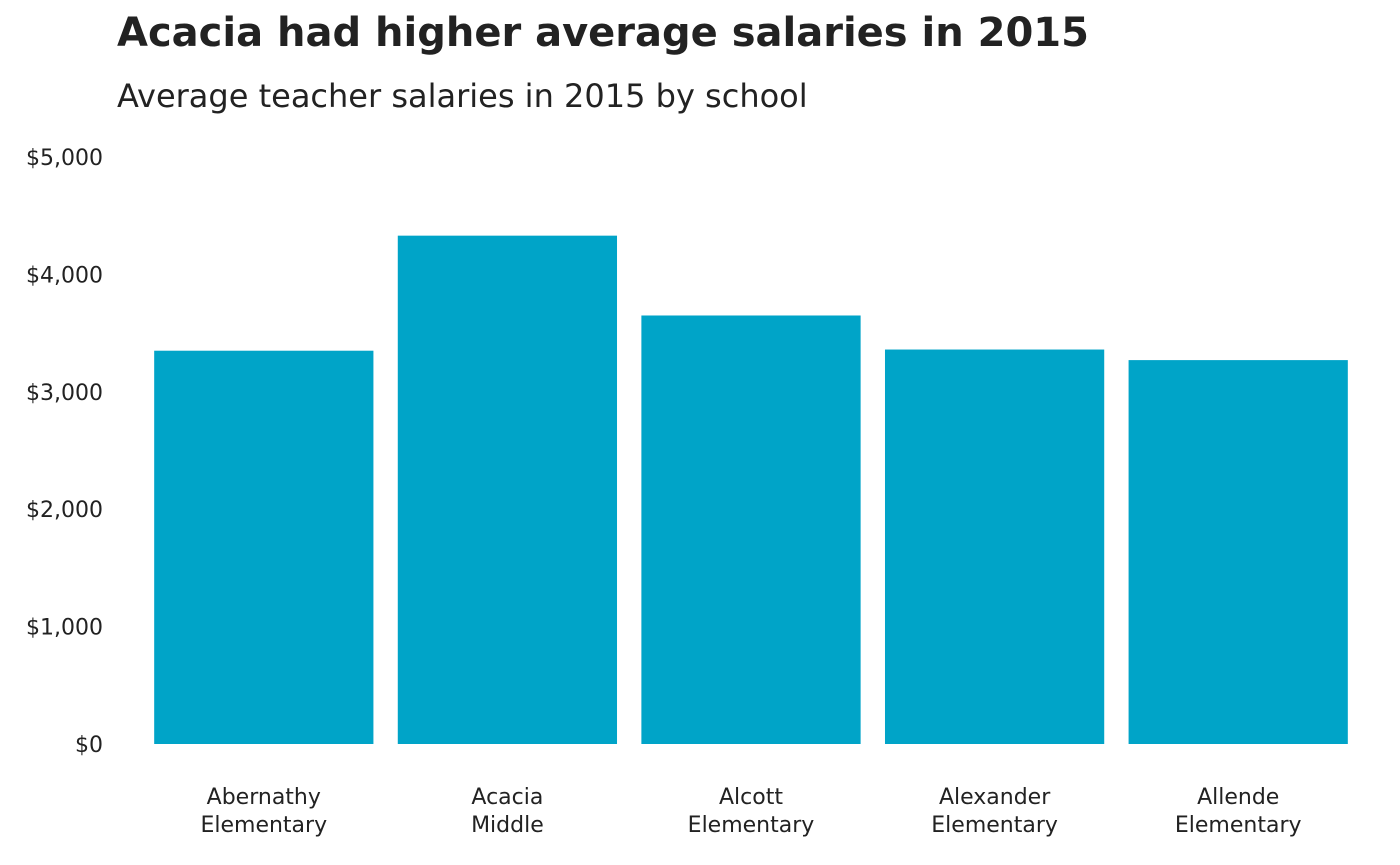 The height and width of the screenshot is (865, 1400). I want to click on y-tick-label: $2,000, so click(64, 510).